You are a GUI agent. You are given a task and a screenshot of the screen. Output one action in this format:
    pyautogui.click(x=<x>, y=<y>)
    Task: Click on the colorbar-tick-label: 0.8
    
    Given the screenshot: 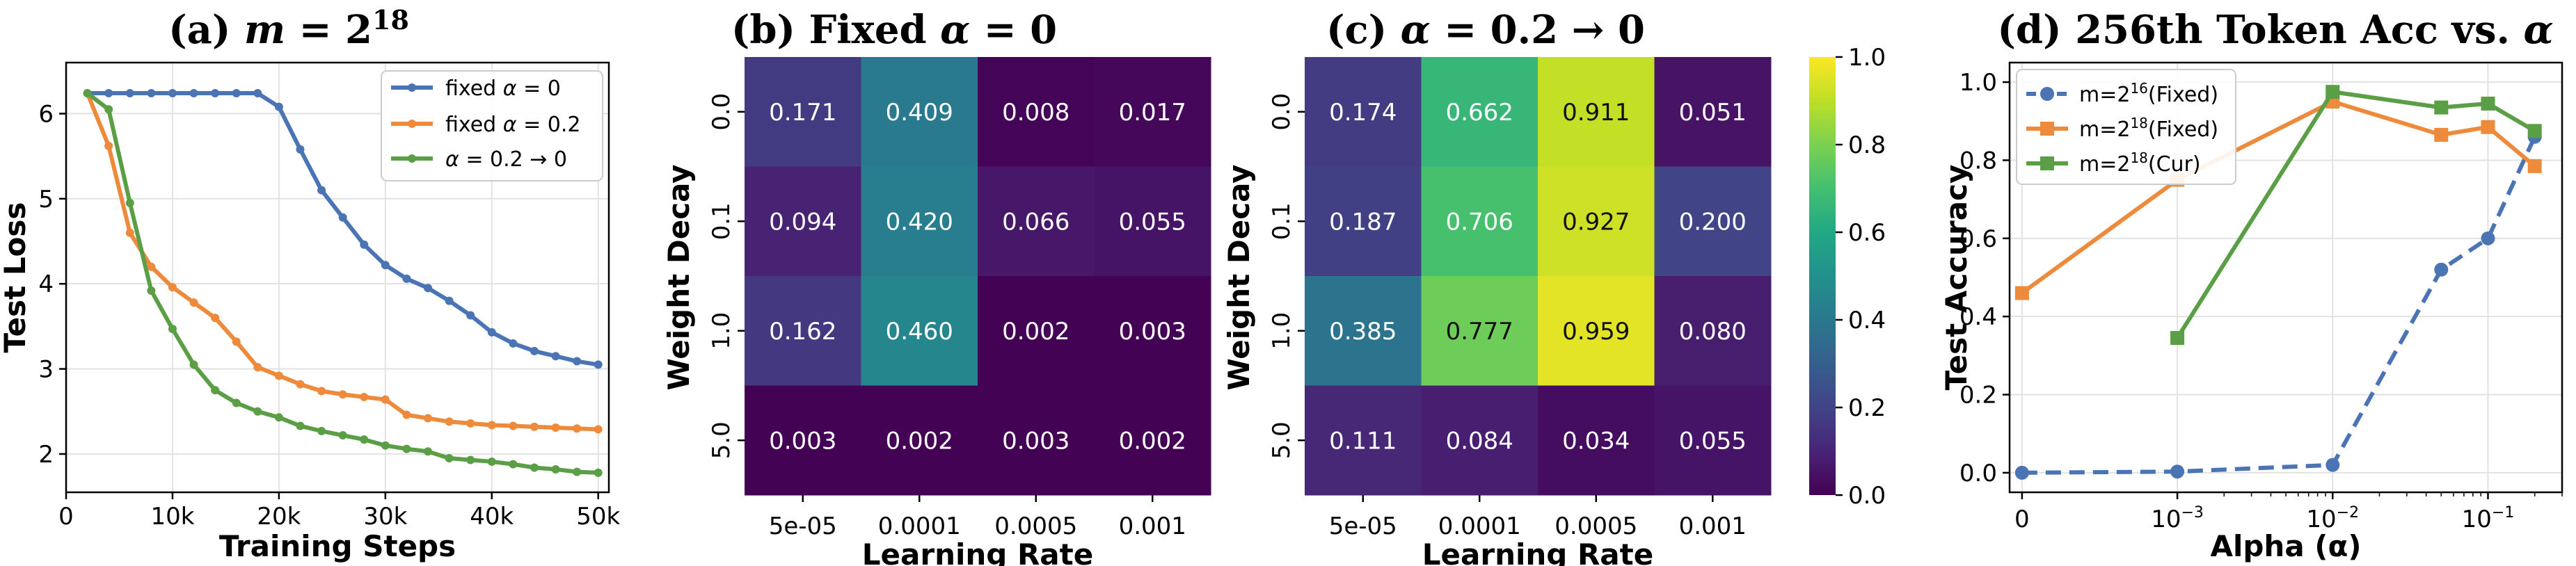 What is the action you would take?
    pyautogui.click(x=1867, y=145)
    